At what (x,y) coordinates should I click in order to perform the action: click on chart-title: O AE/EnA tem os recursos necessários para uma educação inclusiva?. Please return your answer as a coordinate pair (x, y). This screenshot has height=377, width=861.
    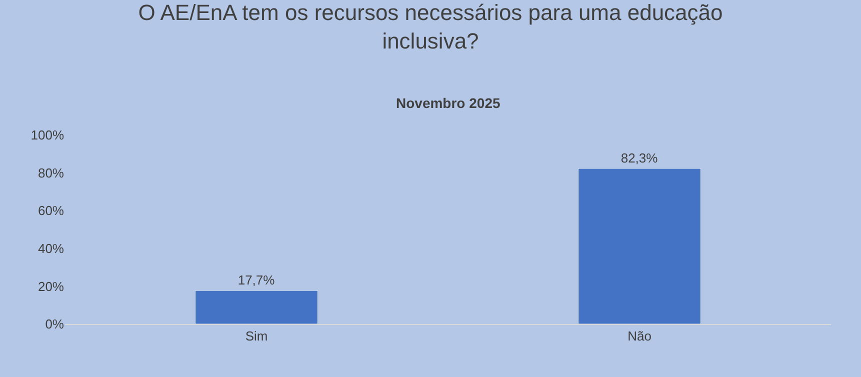
    Looking at the image, I should click on (430, 27).